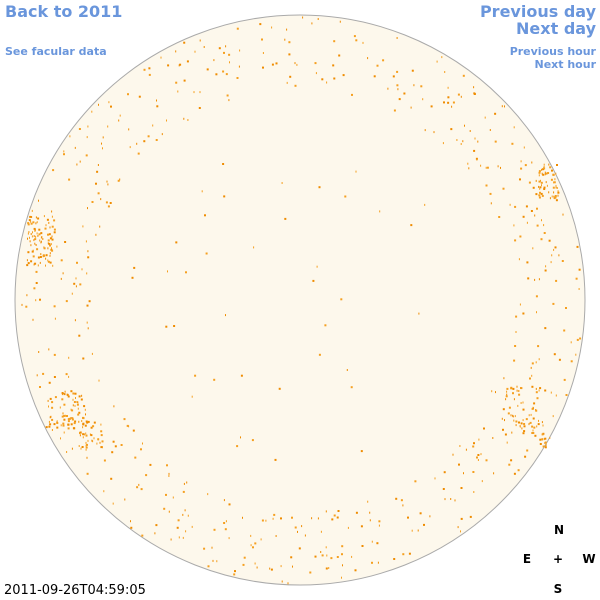 This screenshot has height=600, width=600. Describe the element at coordinates (556, 28) in the screenshot. I see `next-day-link: Next day` at that location.